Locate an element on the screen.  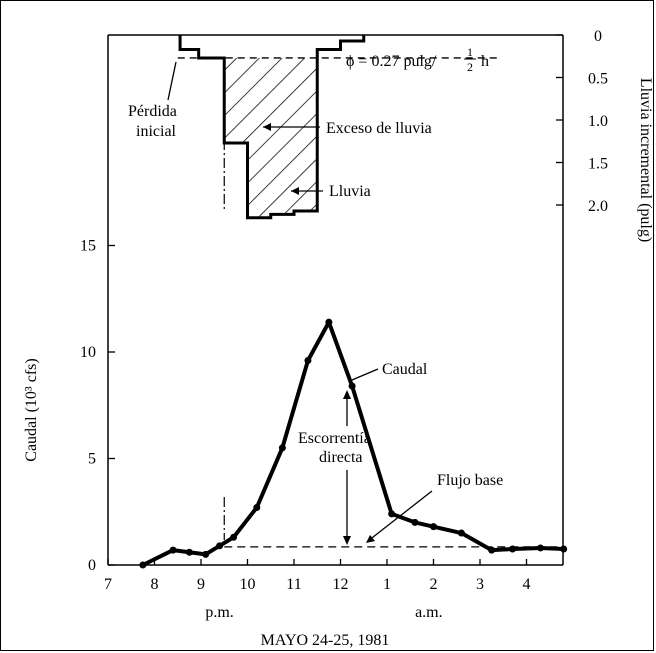
x-tick-label: 11 is located at coordinates (293, 584).